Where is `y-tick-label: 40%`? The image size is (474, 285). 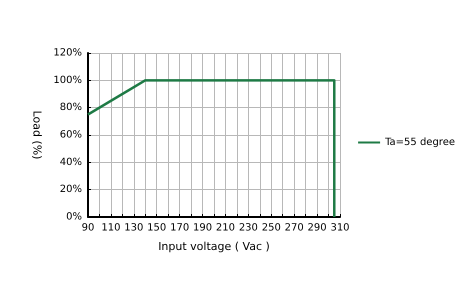
y-tick-label: 40% is located at coordinates (71, 162).